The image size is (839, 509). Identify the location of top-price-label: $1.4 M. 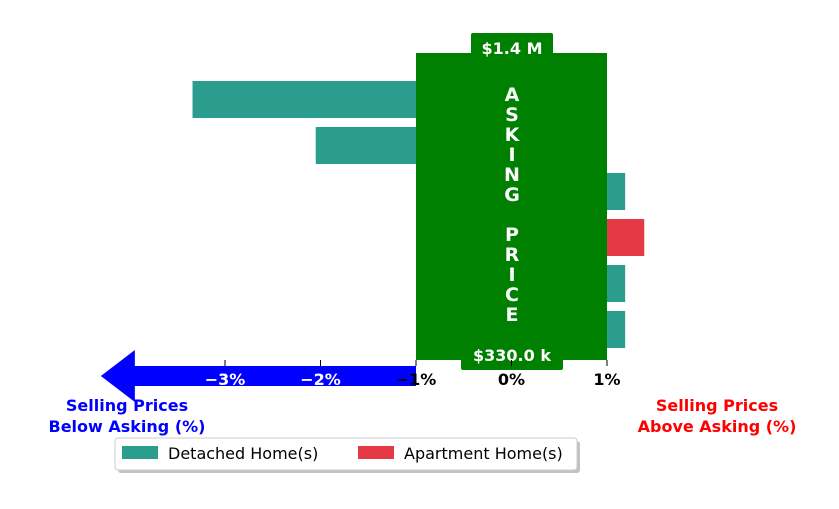
(512, 48).